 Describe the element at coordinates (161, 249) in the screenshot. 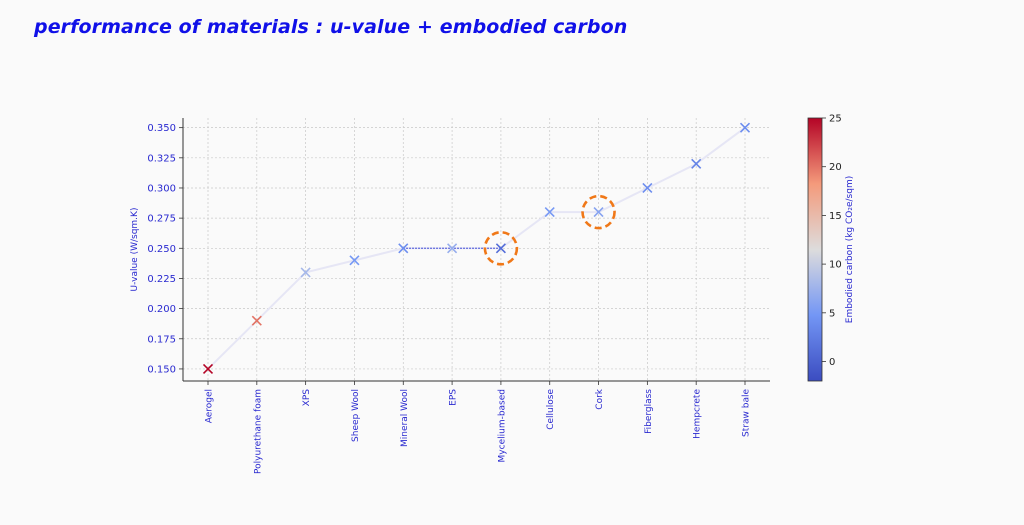

I see `y-tick-label: 0.250` at that location.